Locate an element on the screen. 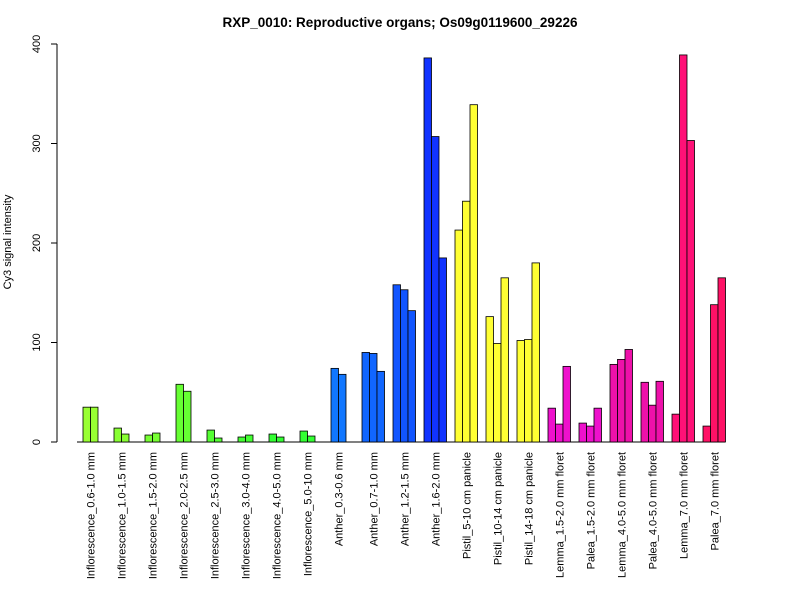  category-label: Pistil_14-18 cm panicle is located at coordinates (529, 508).